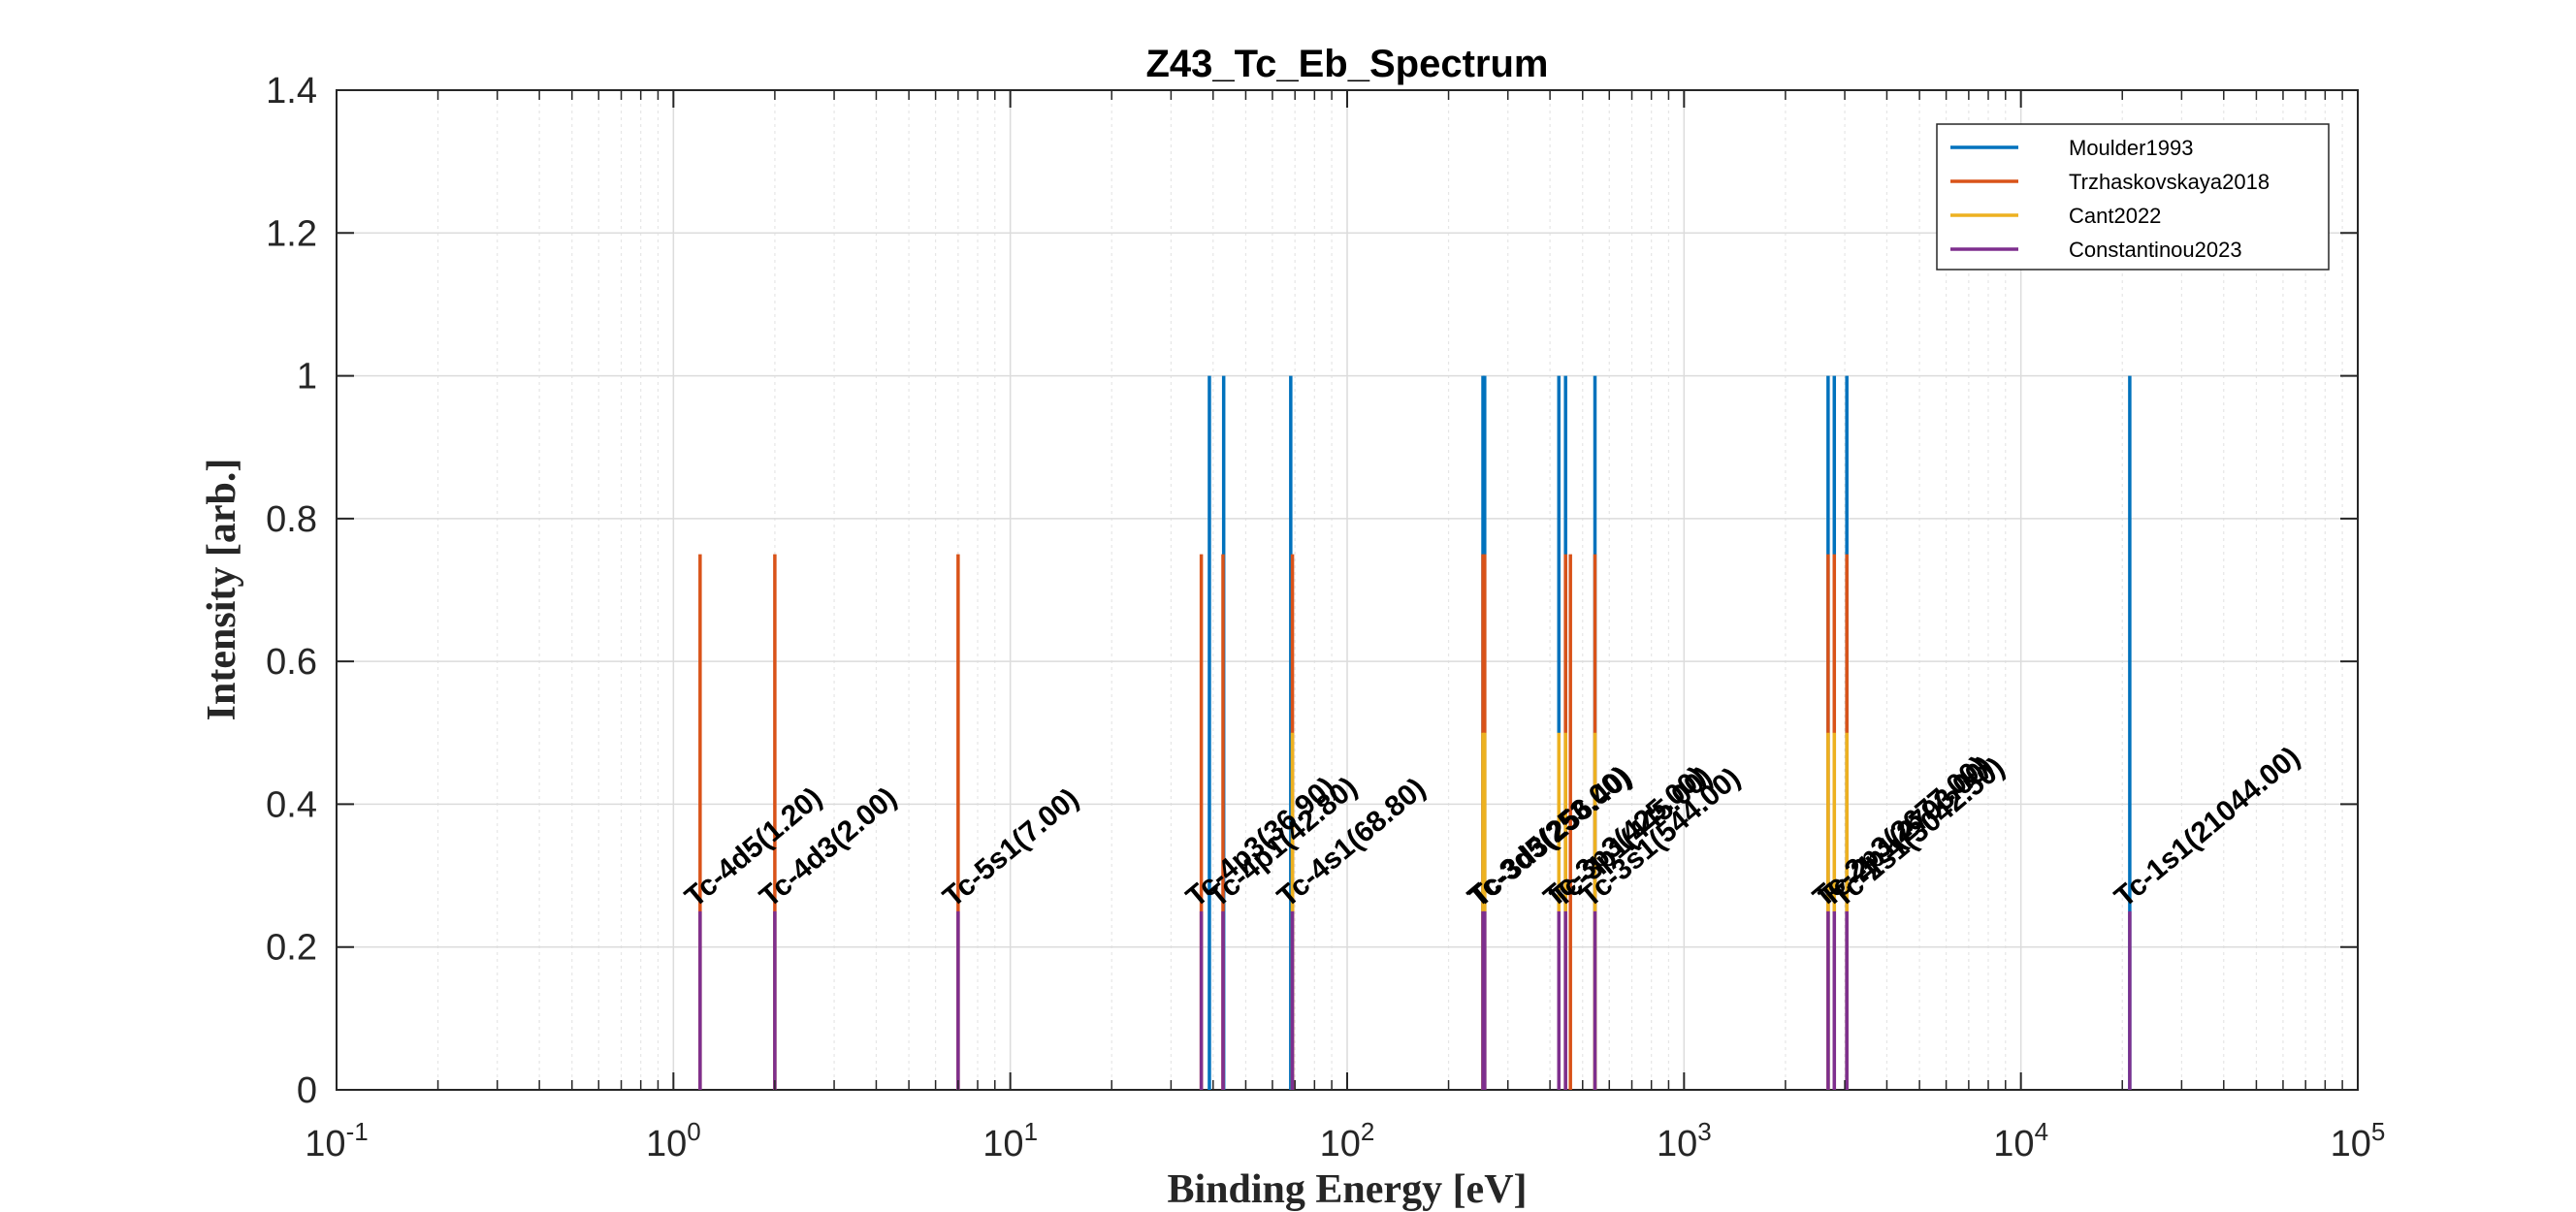  Describe the element at coordinates (291, 949) in the screenshot. I see `y-tick-label: 0.2` at that location.